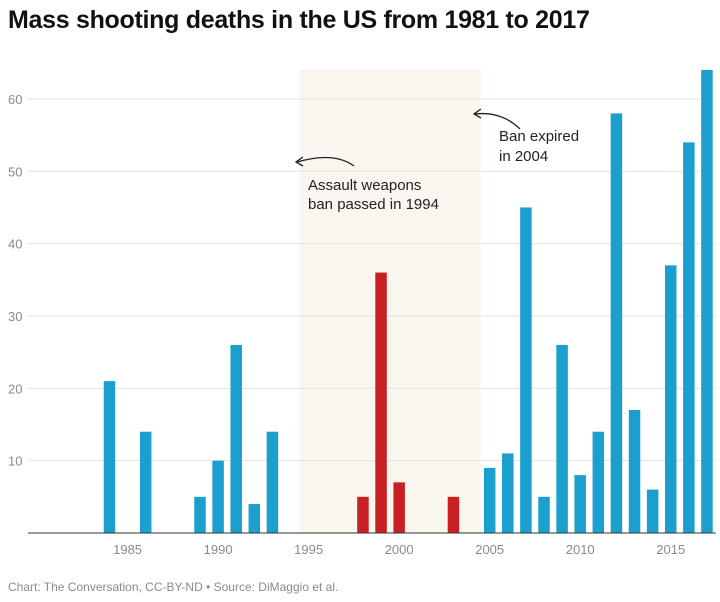 Image resolution: width=720 pixels, height=602 pixels. I want to click on annotation-ban-passed-line-1: Assault weapons, so click(364, 185).